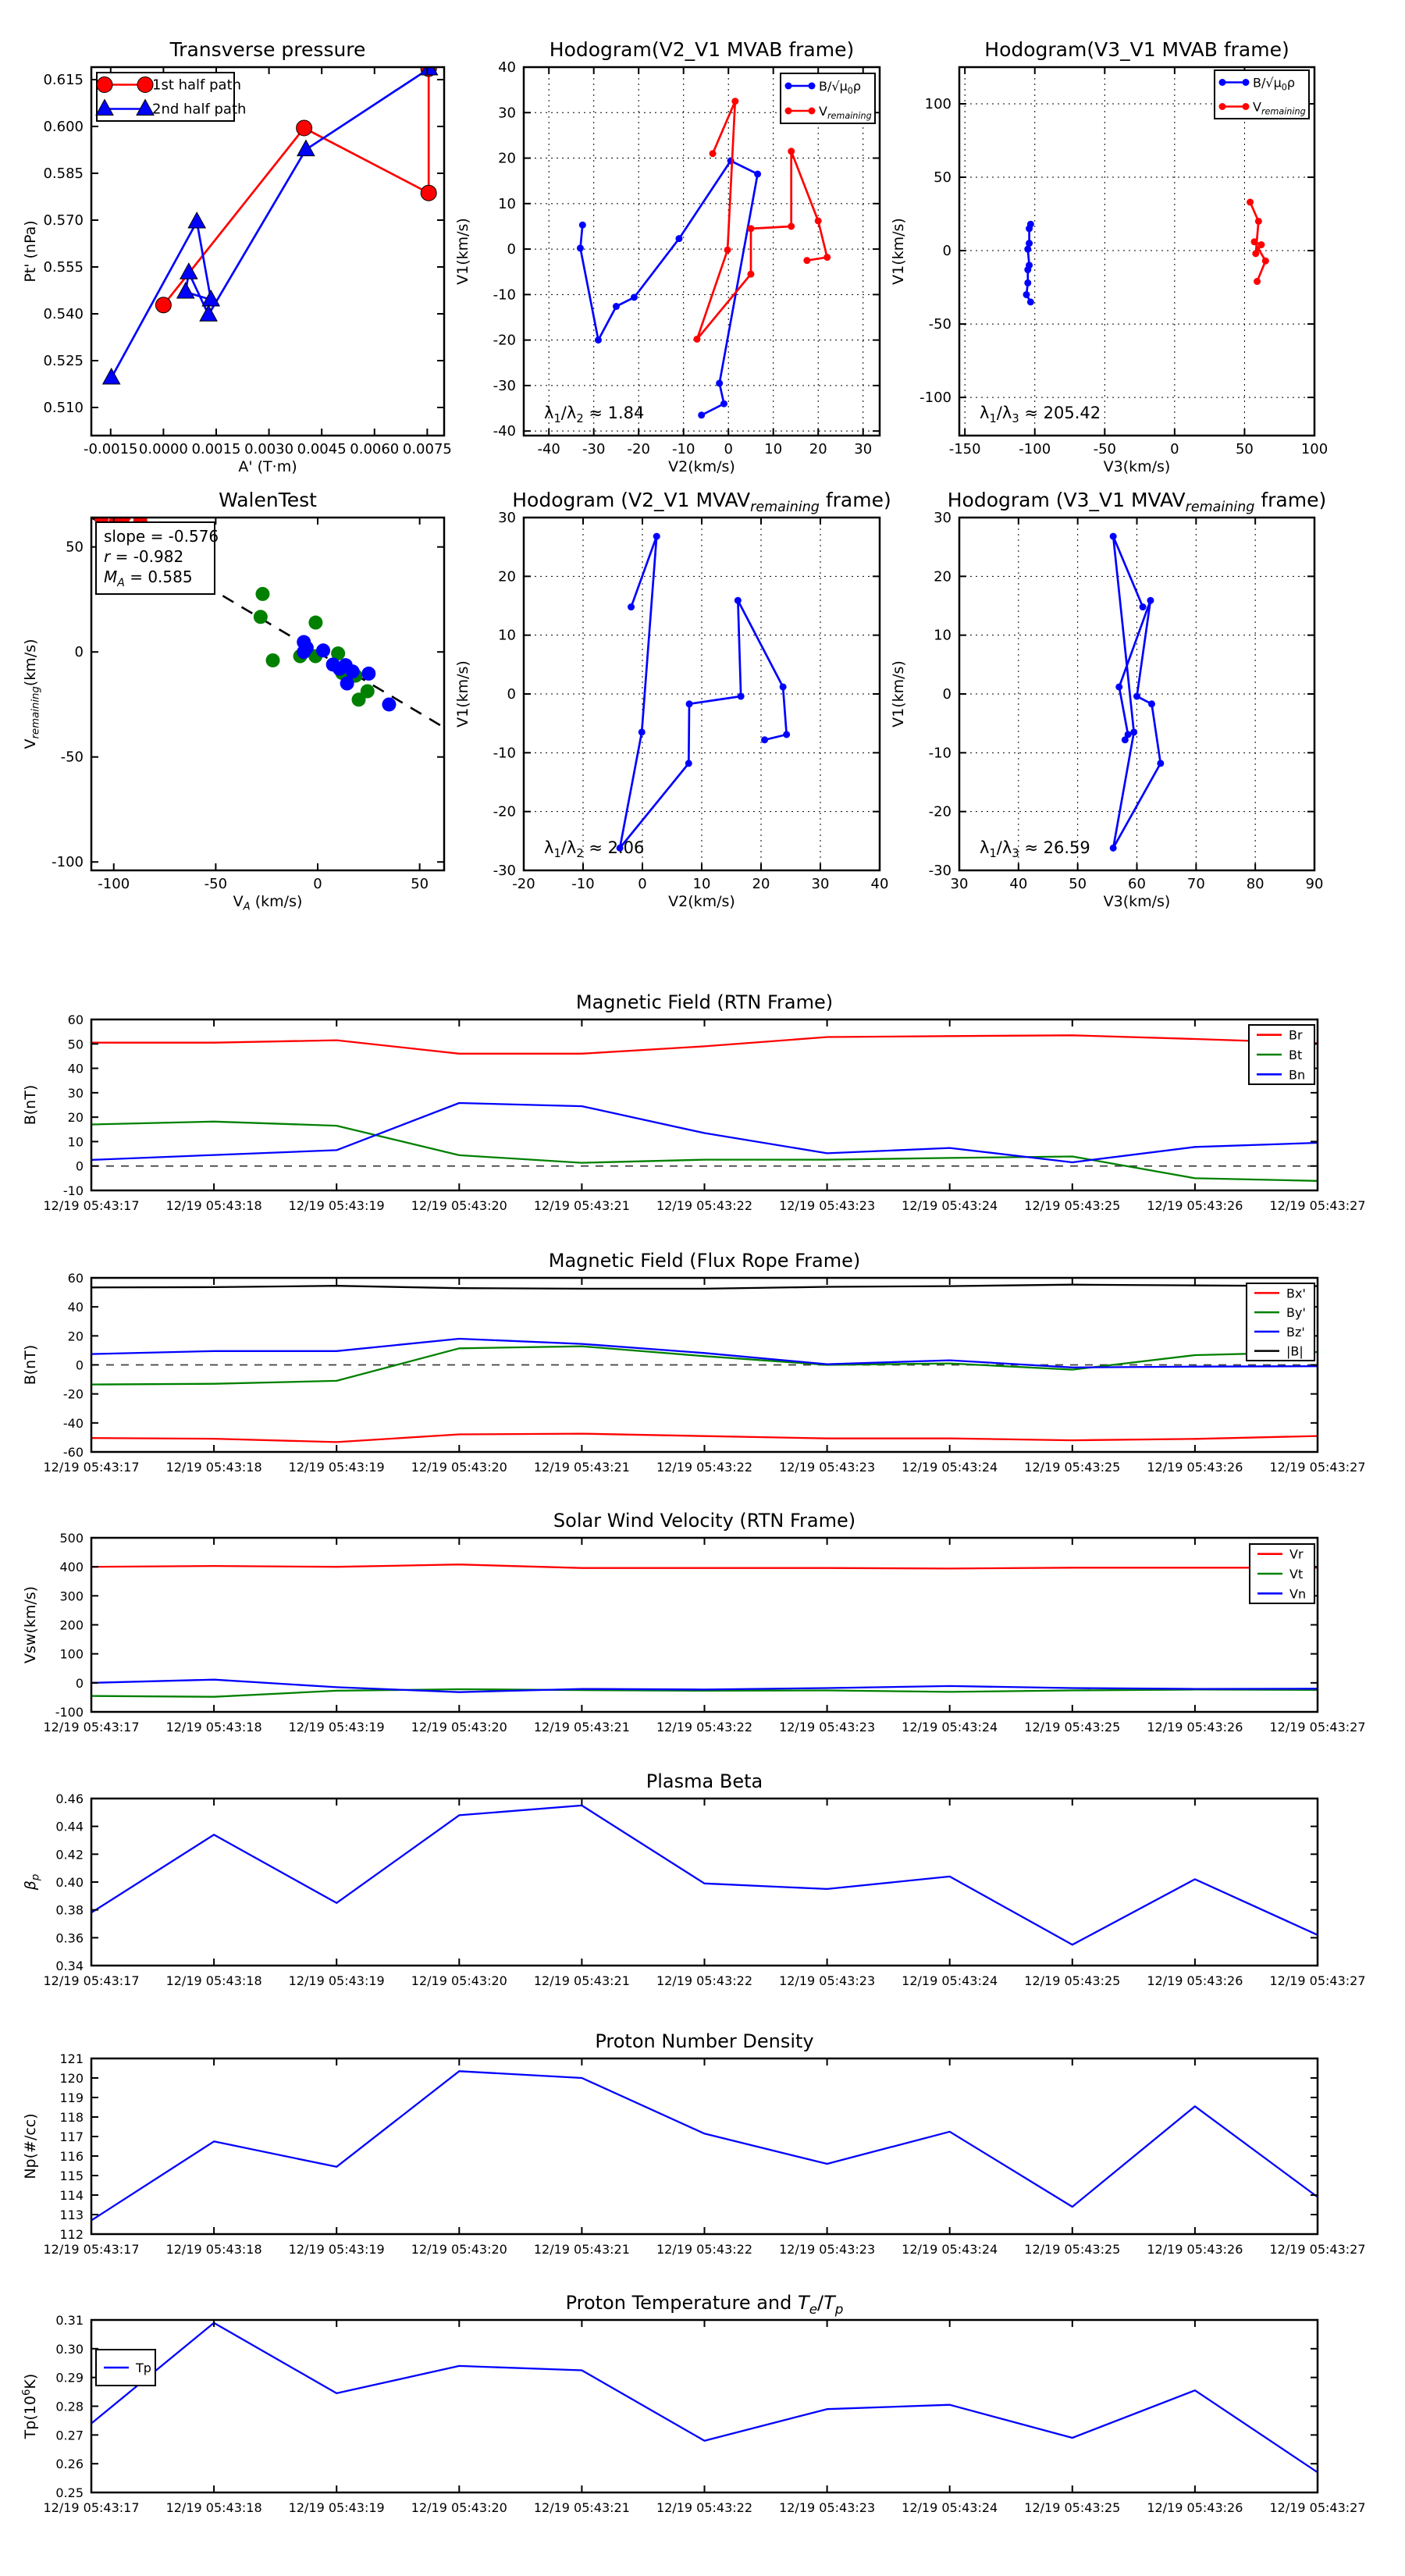 The image size is (1405, 2576). What do you see at coordinates (72, 2117) in the screenshot?
I see `y-tick-label: 118` at bounding box center [72, 2117].